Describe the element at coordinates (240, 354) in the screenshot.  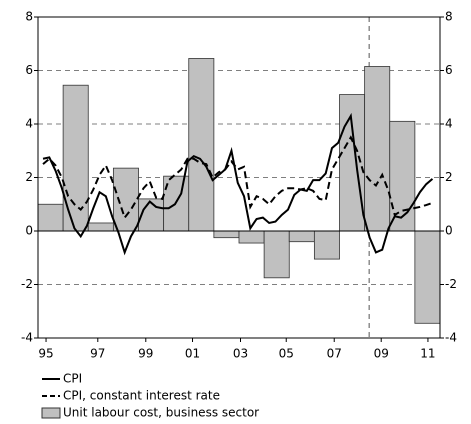
I see `x-tick-label: 03` at that location.